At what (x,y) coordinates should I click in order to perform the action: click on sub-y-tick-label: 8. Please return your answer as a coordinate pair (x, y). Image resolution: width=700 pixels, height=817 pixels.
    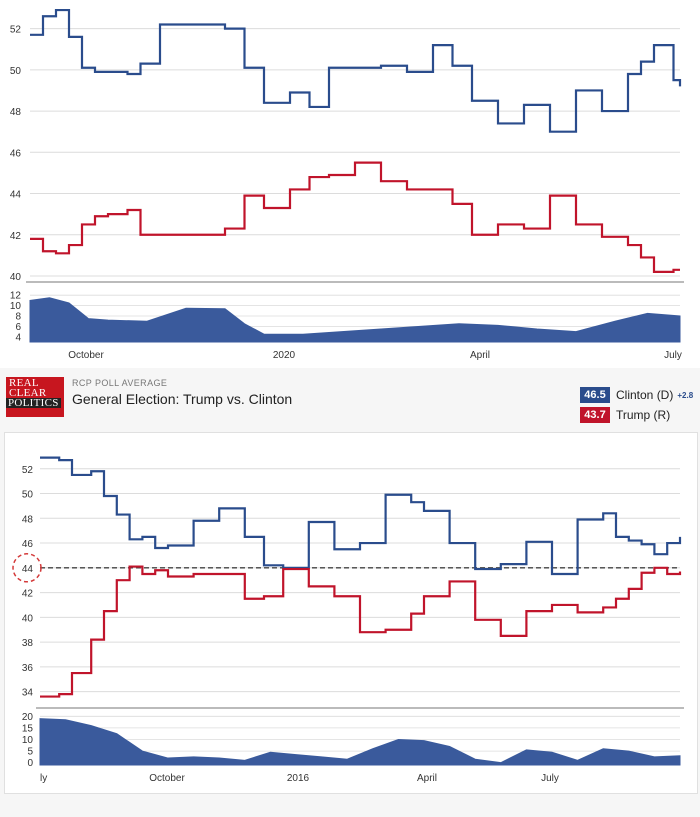
    Looking at the image, I should click on (18, 317).